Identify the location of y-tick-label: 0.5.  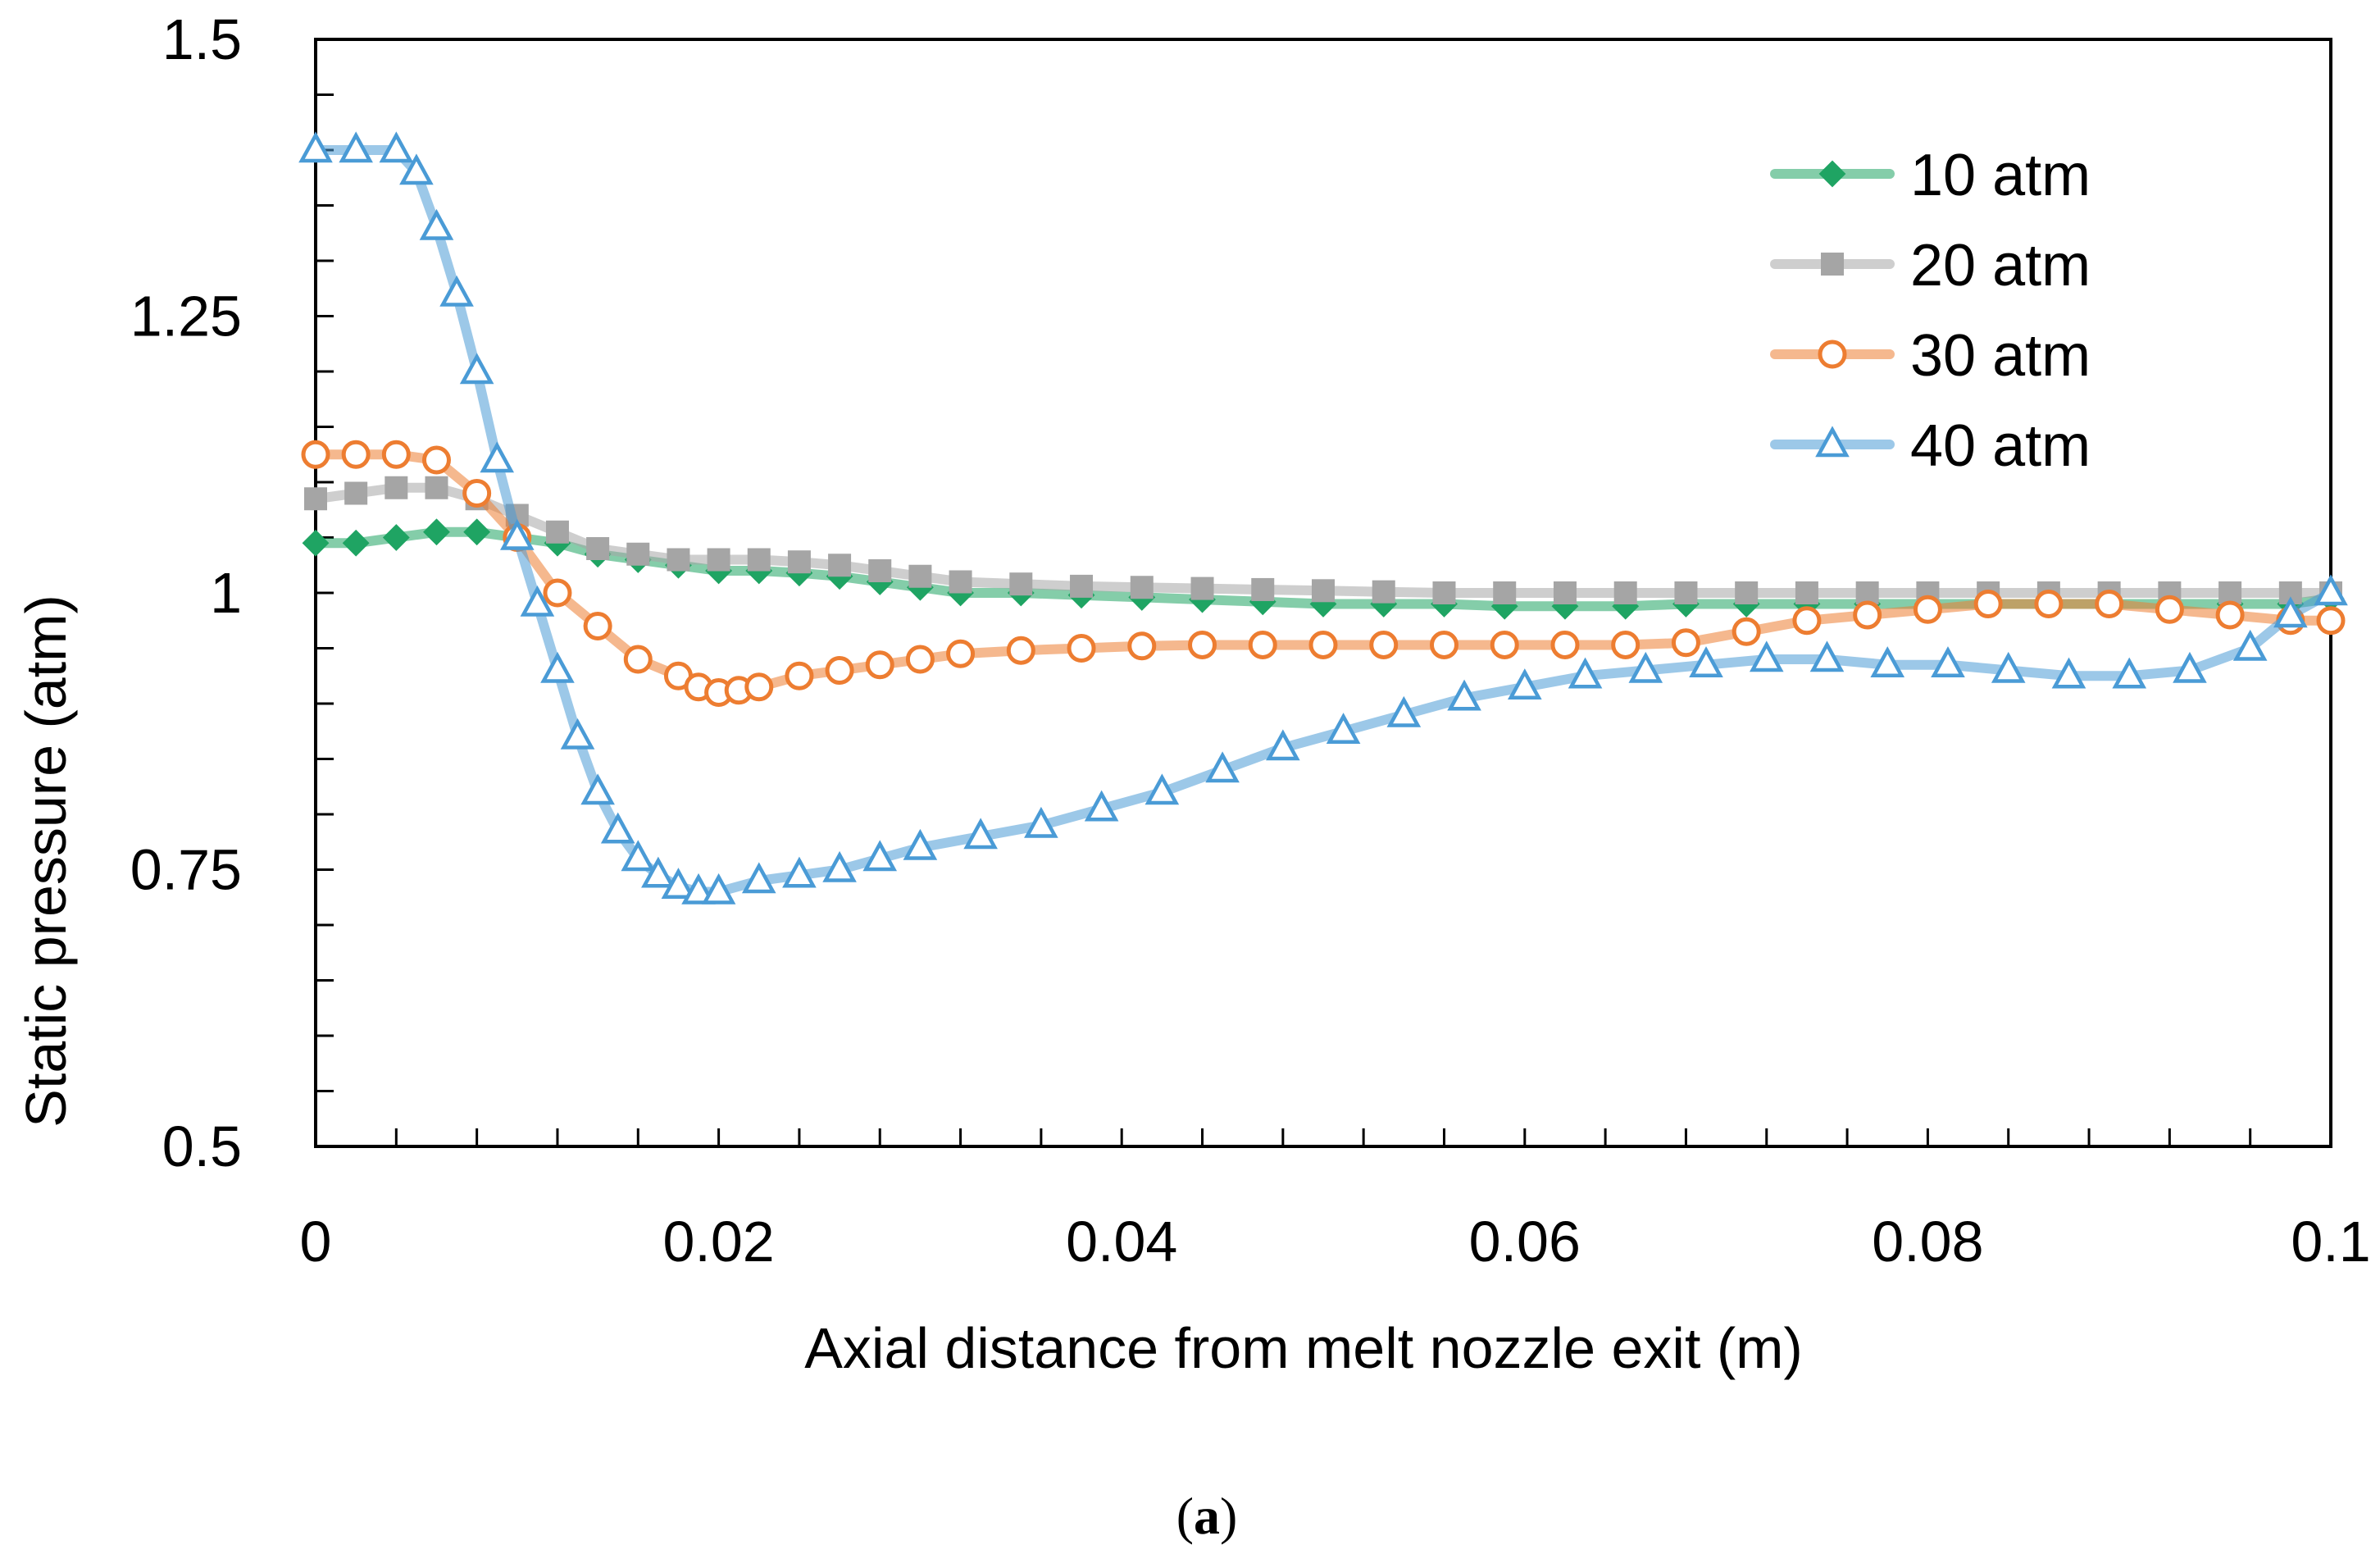
(202, 1146).